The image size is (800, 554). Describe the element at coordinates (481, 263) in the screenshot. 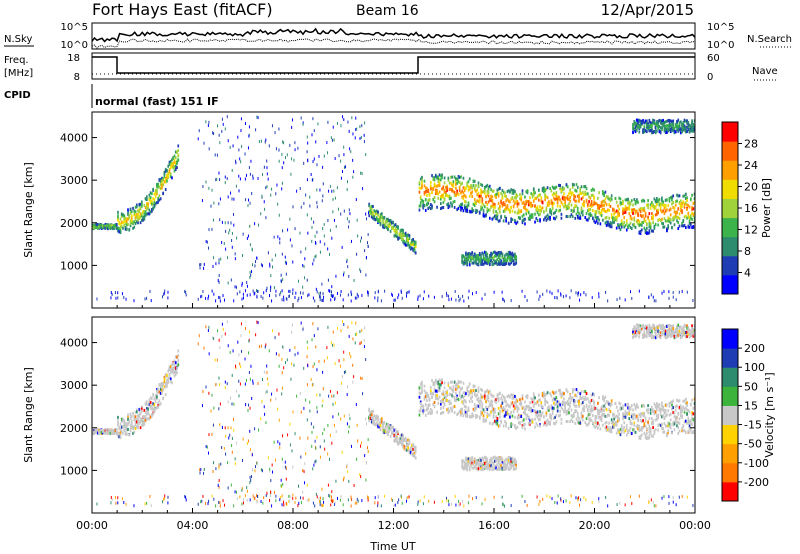

I see `power-cell-2057` at that location.